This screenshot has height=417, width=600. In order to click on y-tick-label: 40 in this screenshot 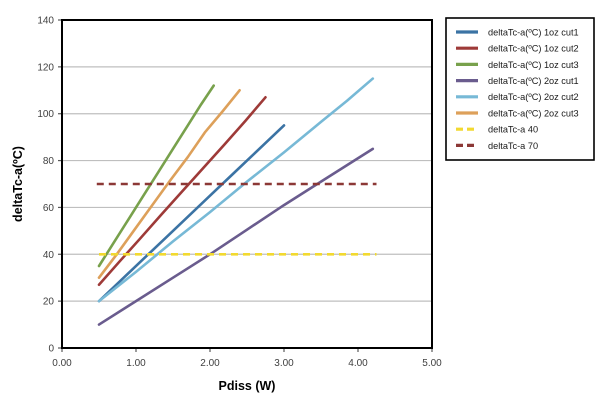, I will do `click(49, 255)`.